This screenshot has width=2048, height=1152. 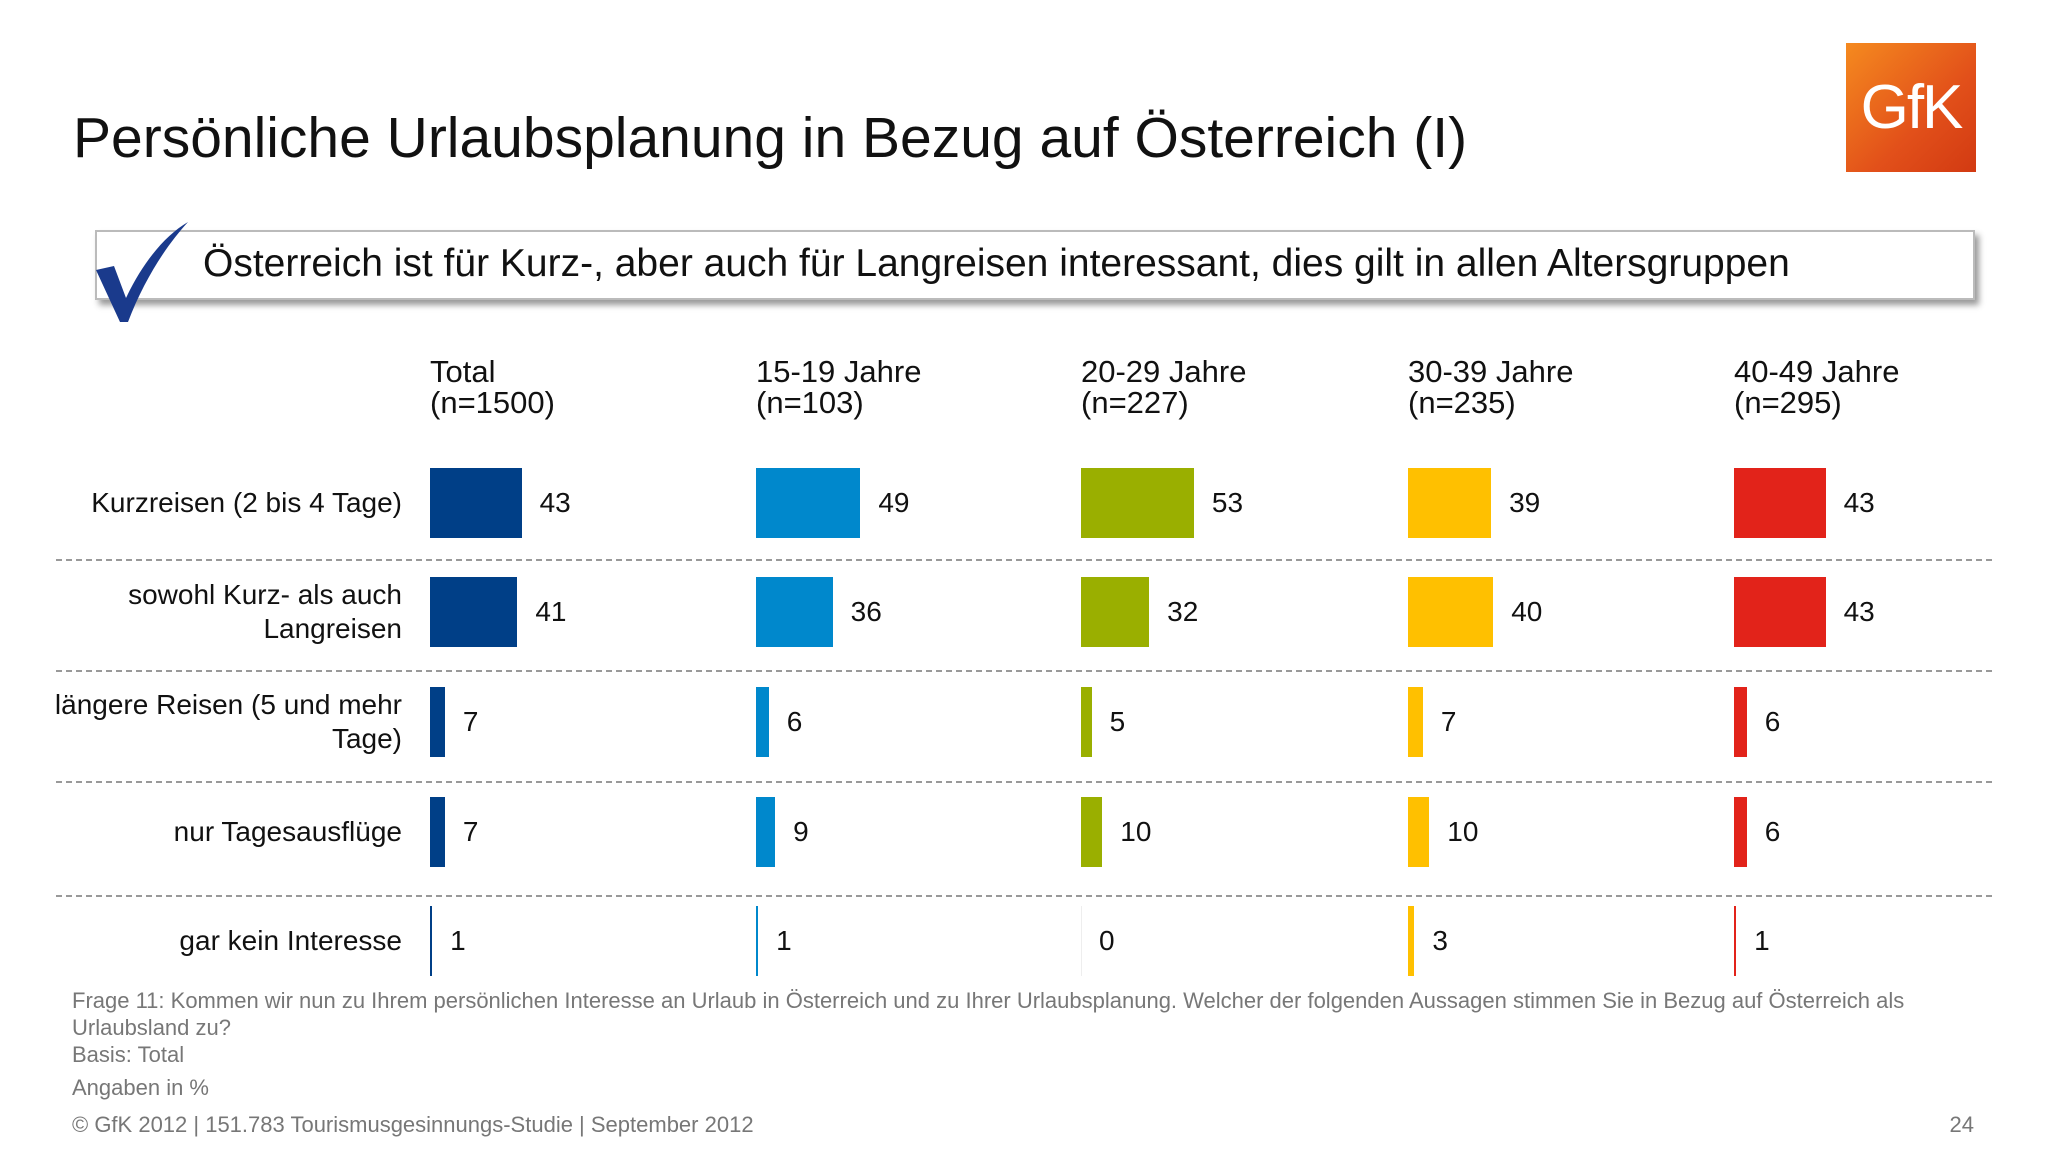 I want to click on series-sample: (n=1500), so click(x=492, y=402).